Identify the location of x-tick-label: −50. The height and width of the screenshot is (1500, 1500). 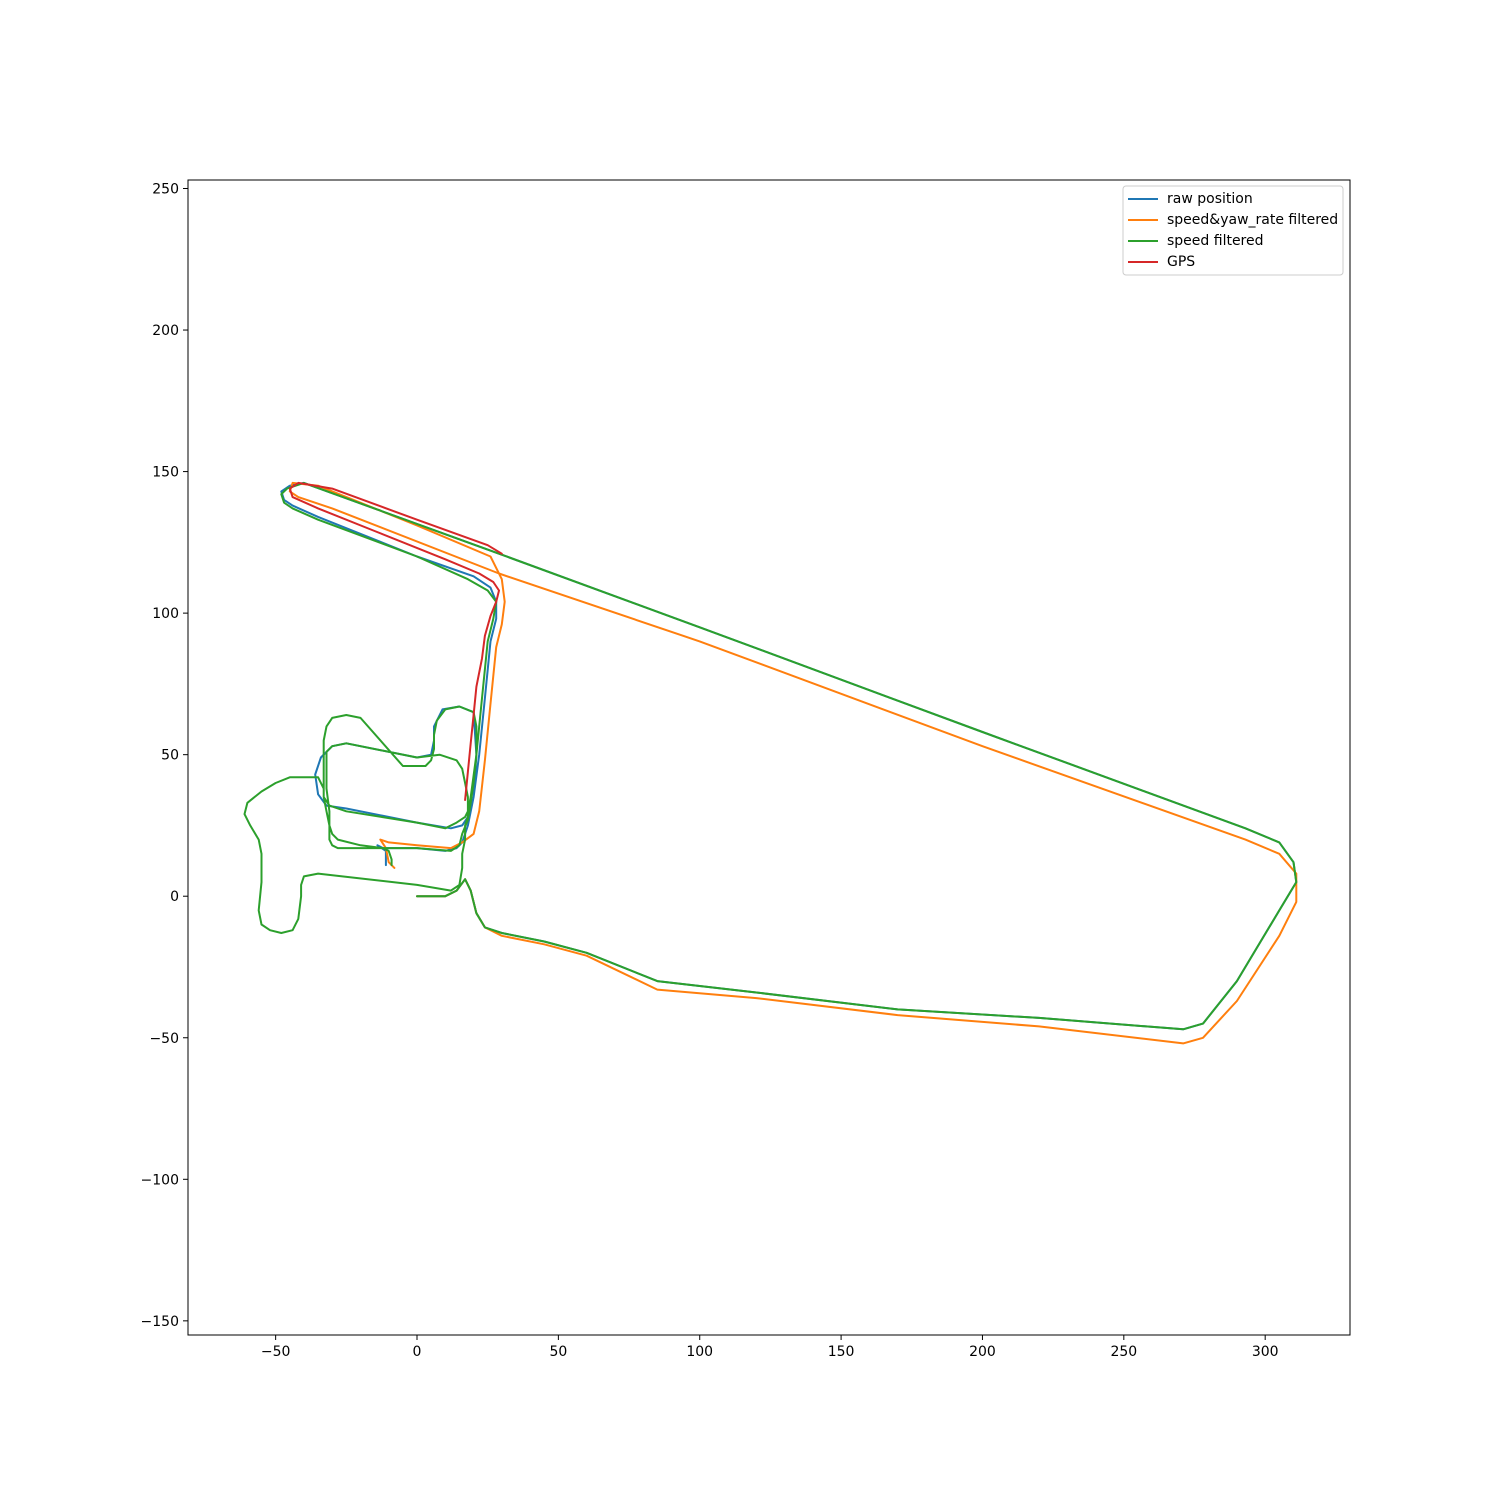
(276, 1352).